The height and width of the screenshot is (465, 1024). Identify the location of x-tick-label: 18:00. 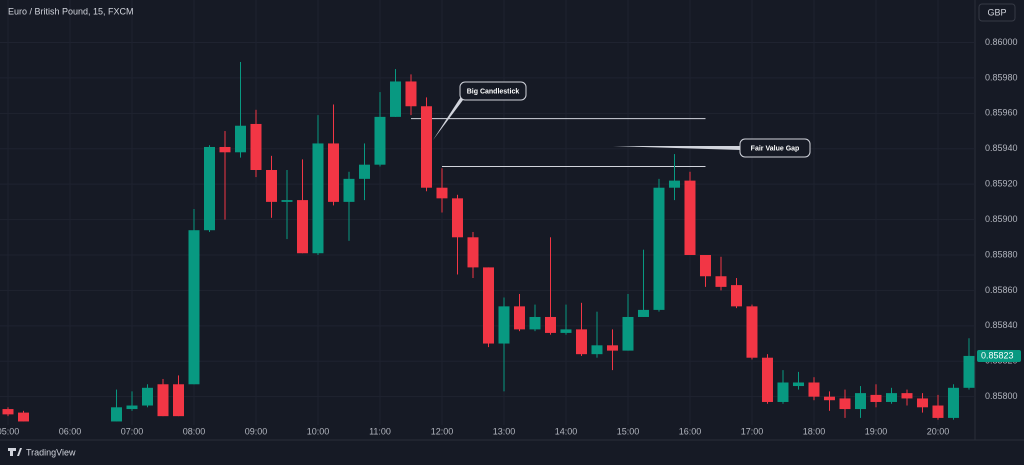
(814, 431).